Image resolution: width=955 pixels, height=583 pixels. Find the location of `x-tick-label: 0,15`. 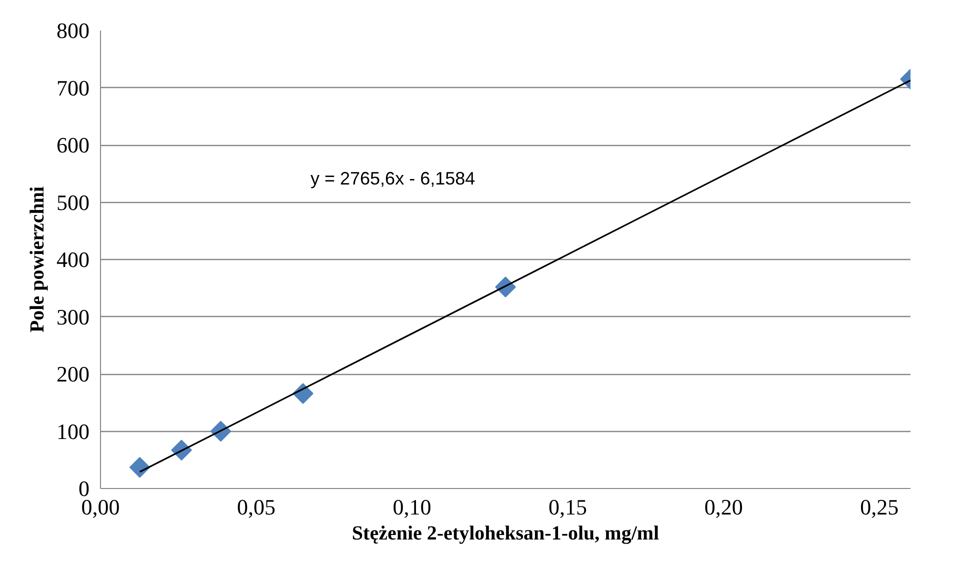

x-tick-label: 0,15 is located at coordinates (568, 507).